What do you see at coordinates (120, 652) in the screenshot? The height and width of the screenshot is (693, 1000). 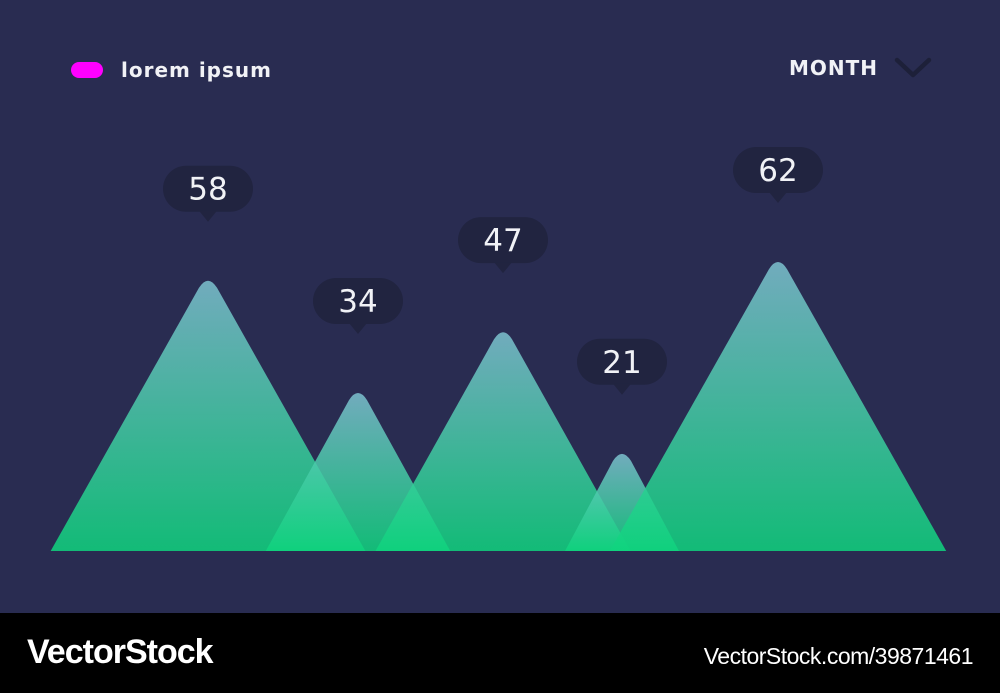 I see `watermark-brand: VectorStock` at bounding box center [120, 652].